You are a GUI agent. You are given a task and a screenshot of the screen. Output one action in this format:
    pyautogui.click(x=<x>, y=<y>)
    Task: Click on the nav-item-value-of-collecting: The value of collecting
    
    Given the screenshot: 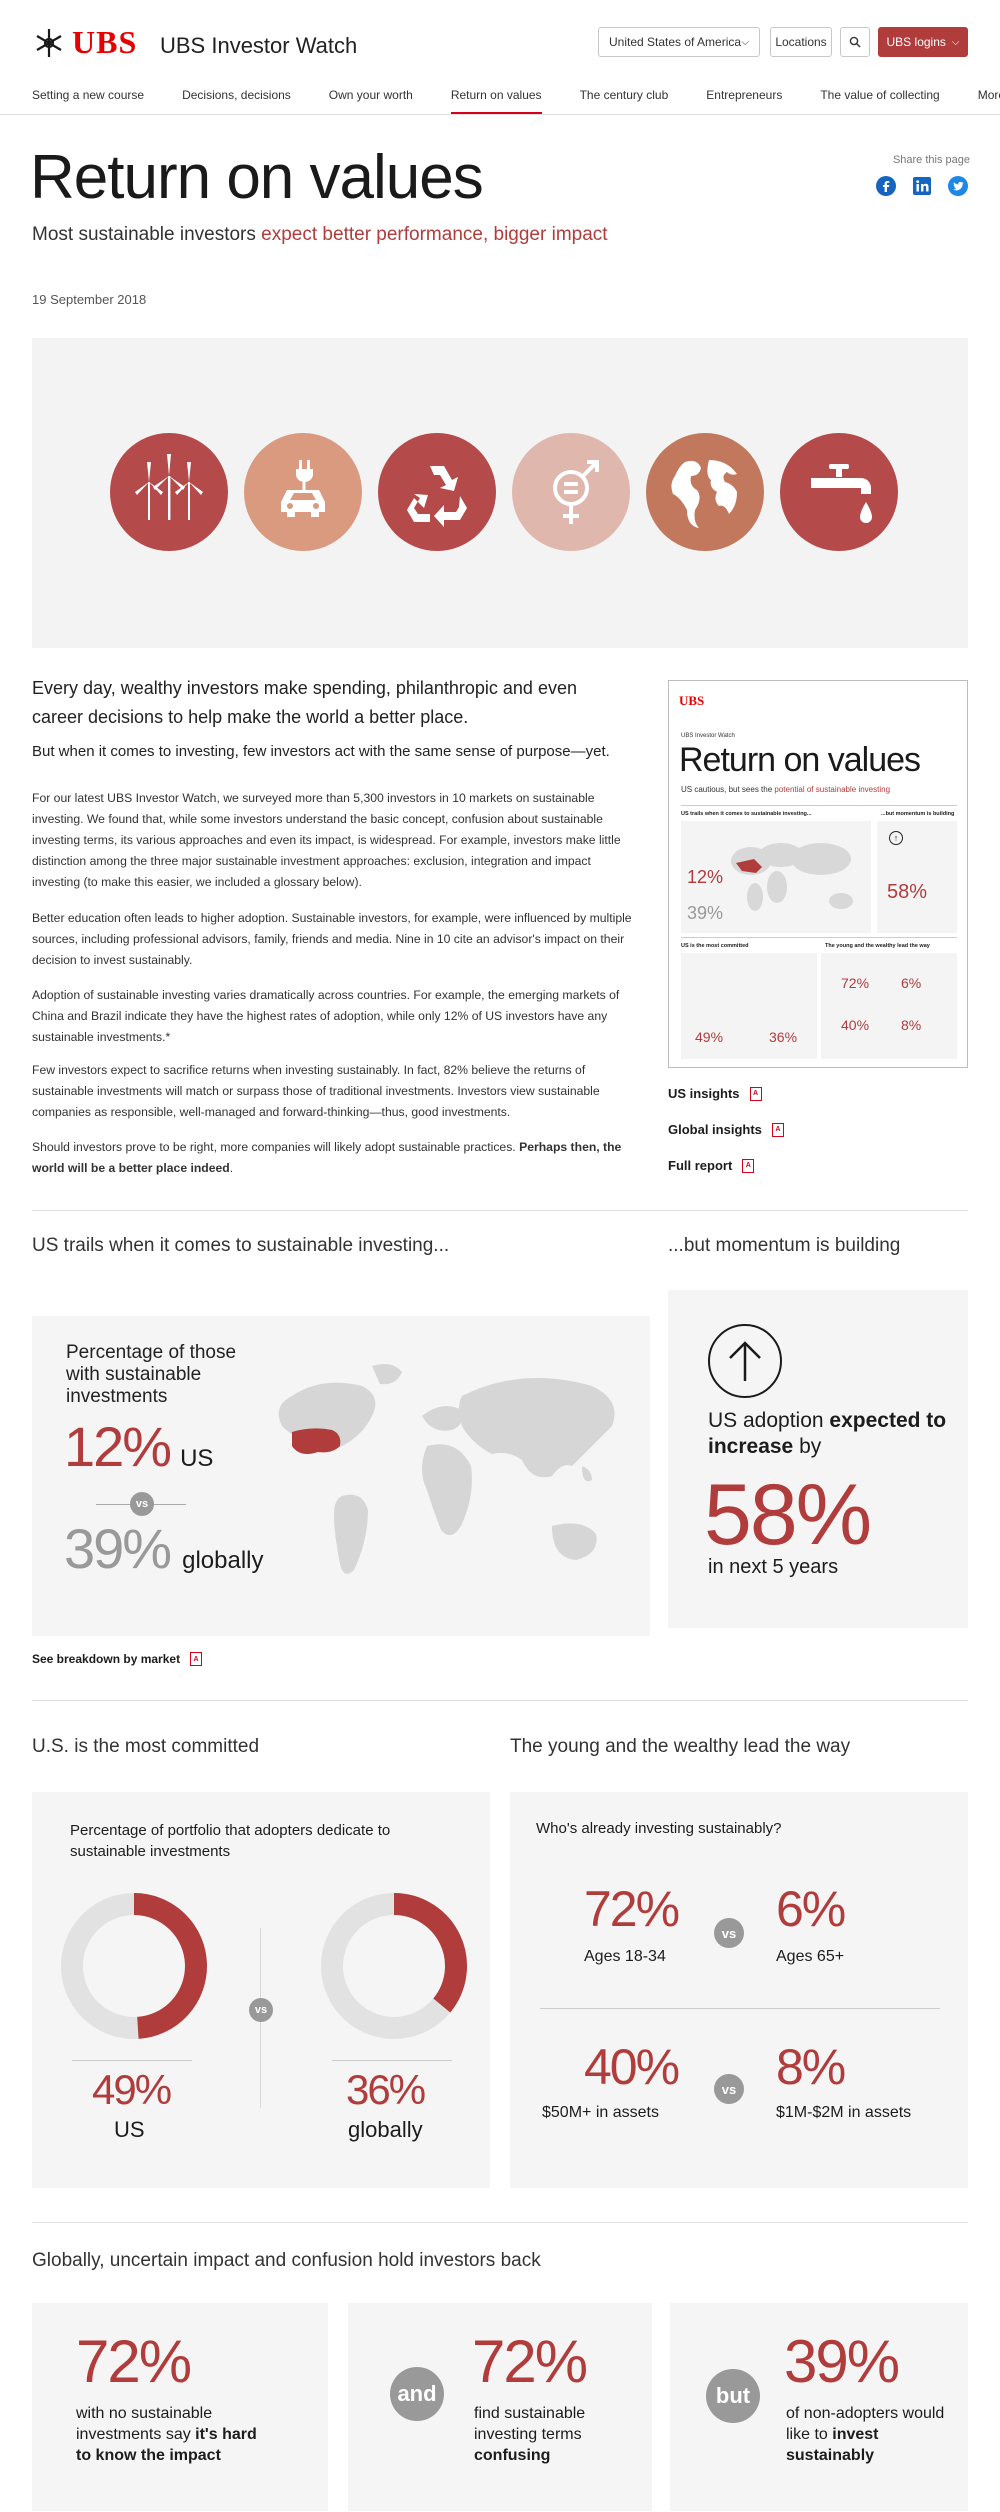 What is the action you would take?
    pyautogui.click(x=880, y=95)
    